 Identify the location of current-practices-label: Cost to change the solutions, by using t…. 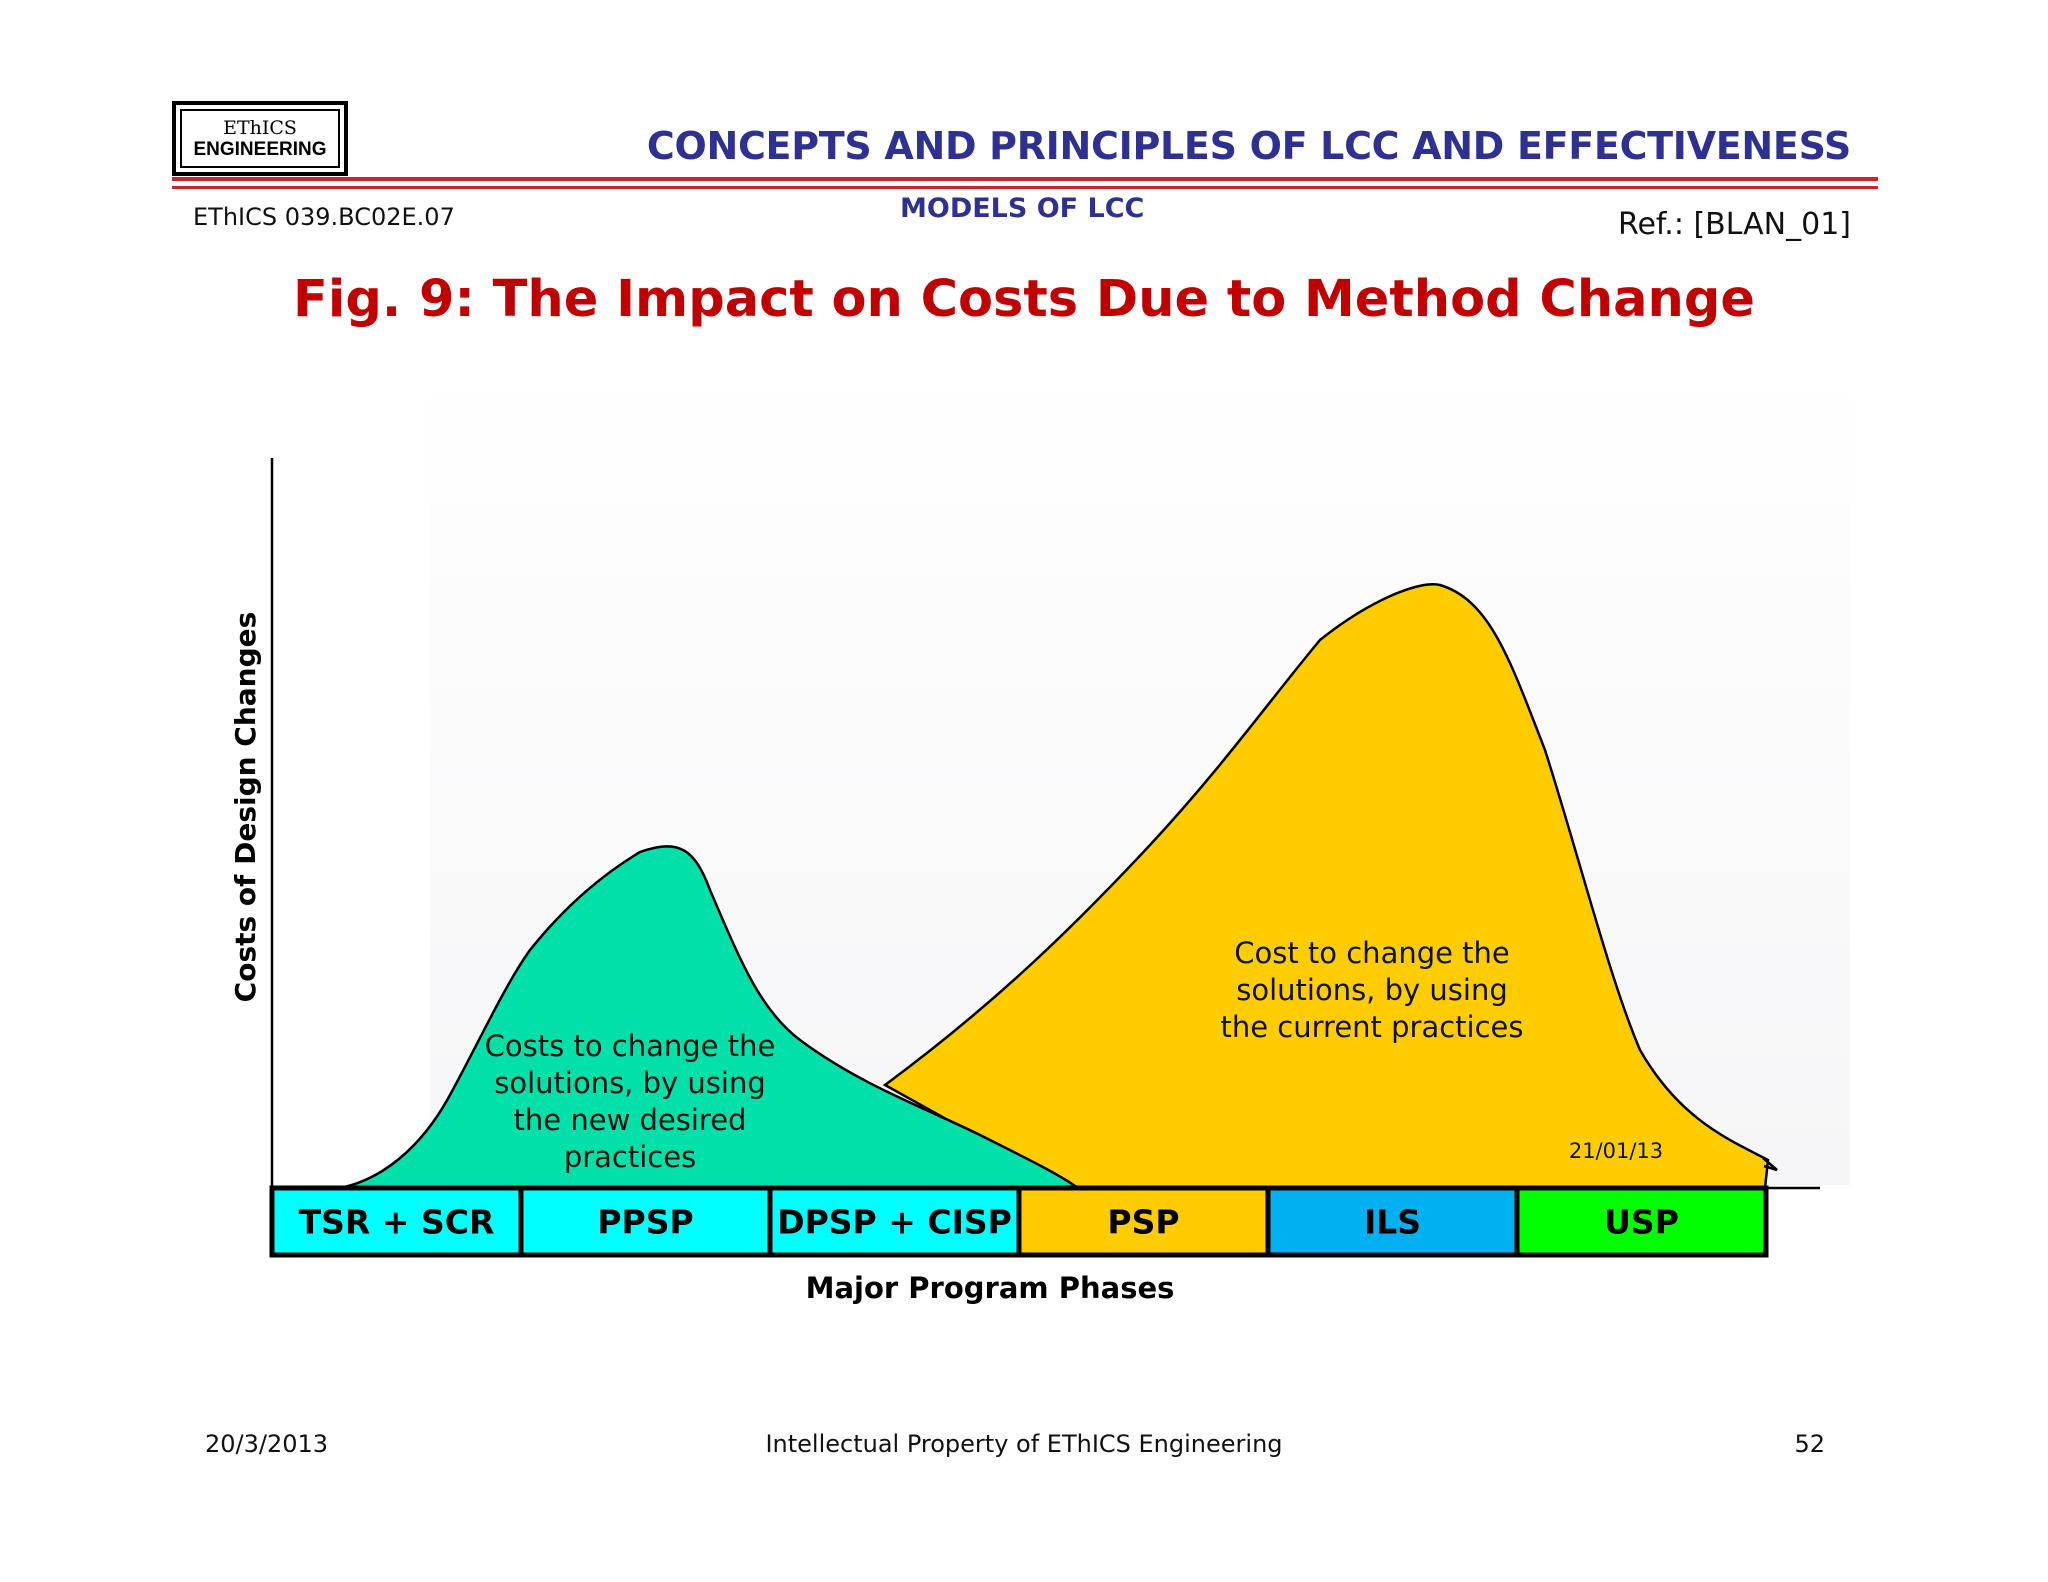
(1371, 990).